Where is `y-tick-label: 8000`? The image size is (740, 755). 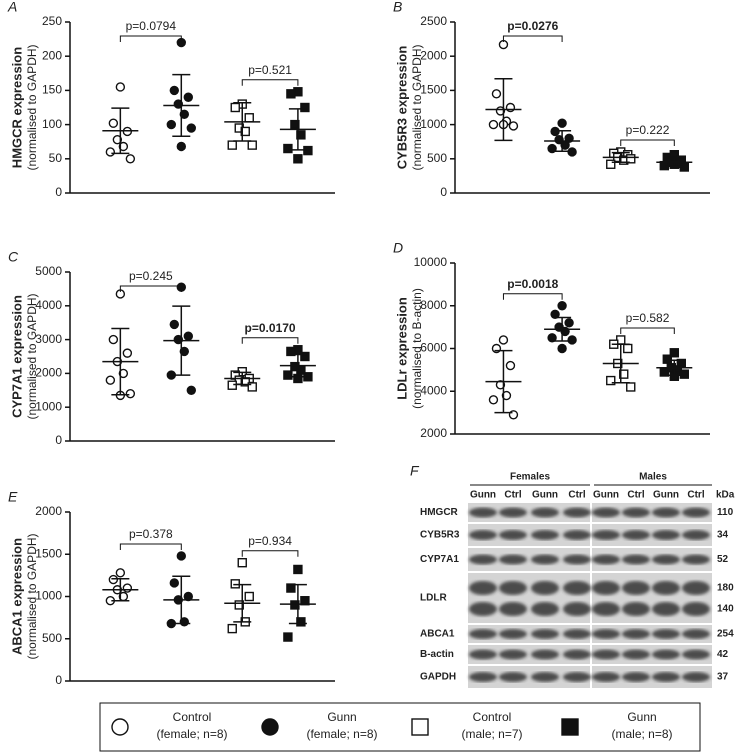
y-tick-label: 8000 is located at coordinates (433, 305).